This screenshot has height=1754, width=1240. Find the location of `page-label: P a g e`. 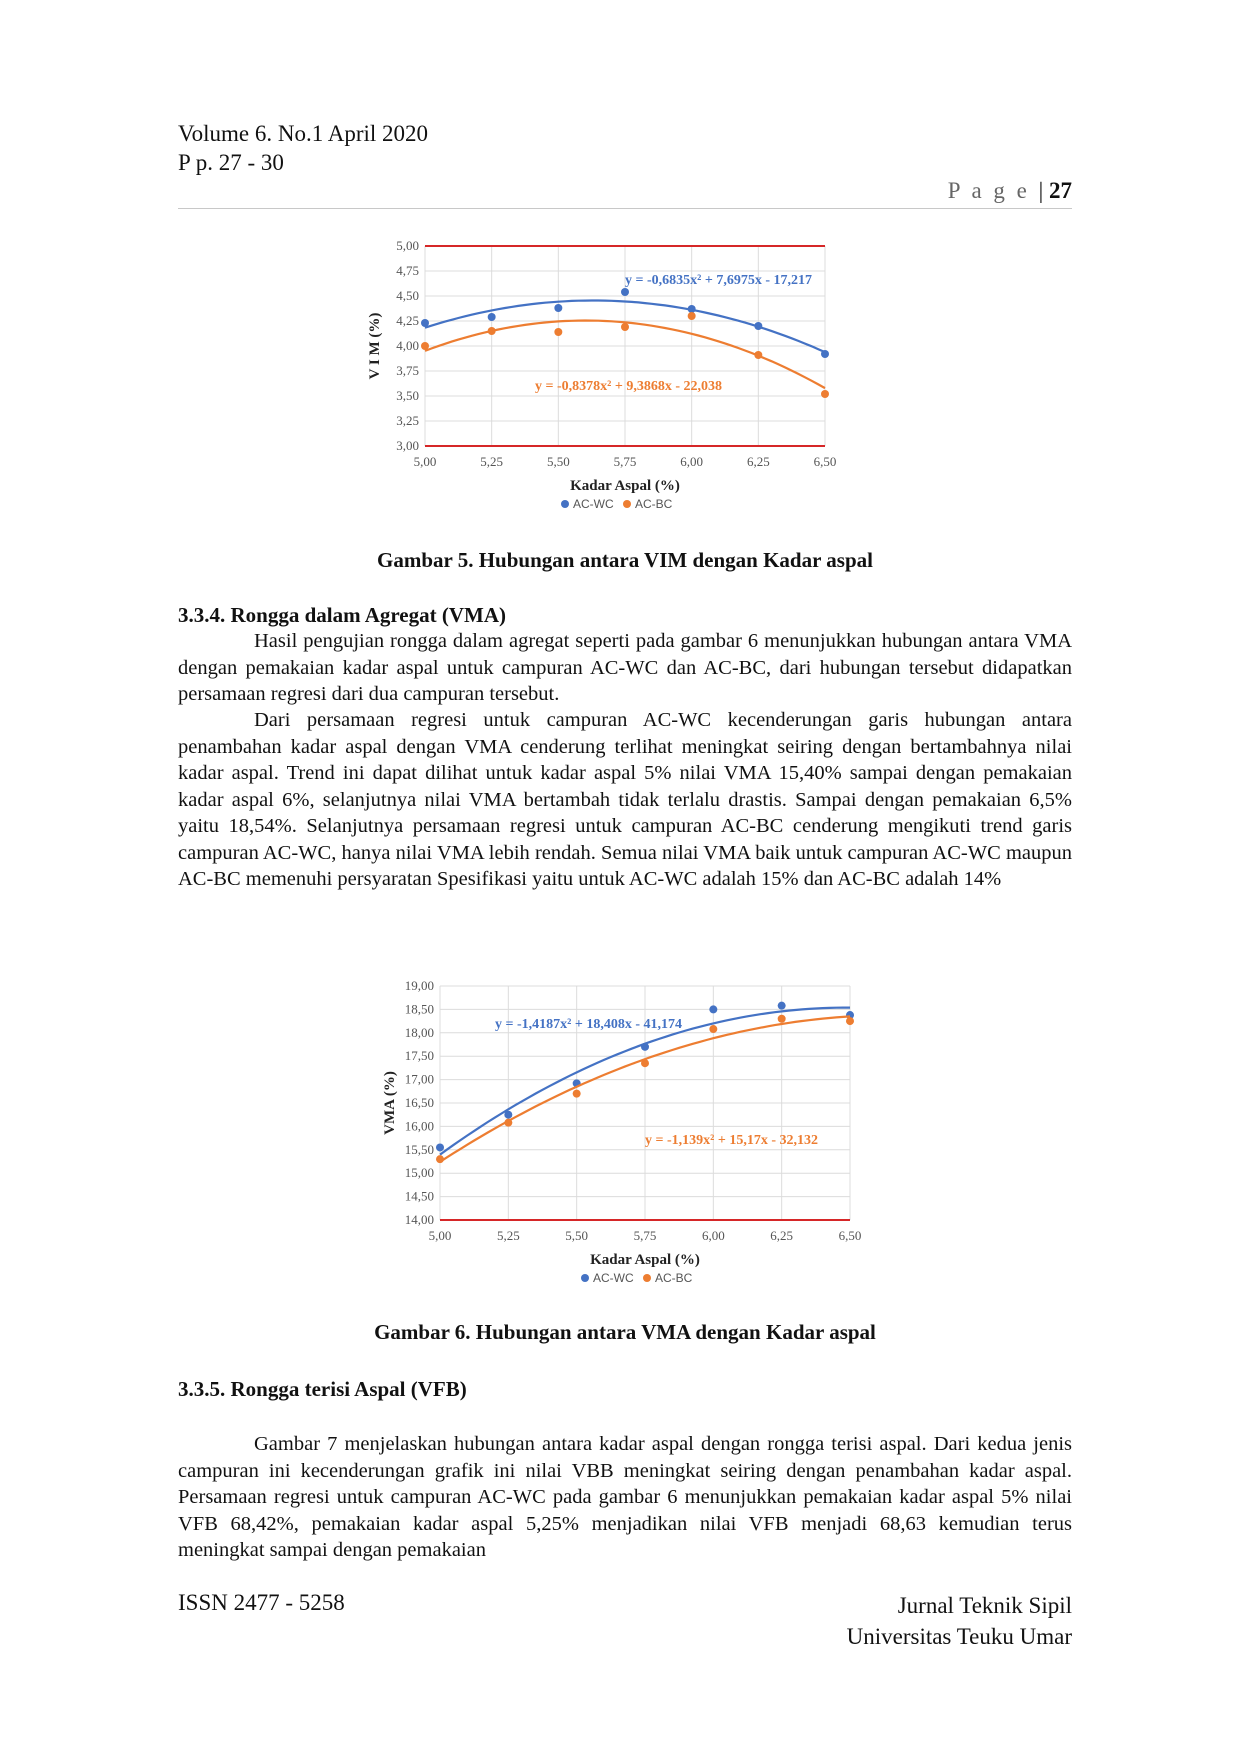

page-label: P a g e is located at coordinates (988, 190).